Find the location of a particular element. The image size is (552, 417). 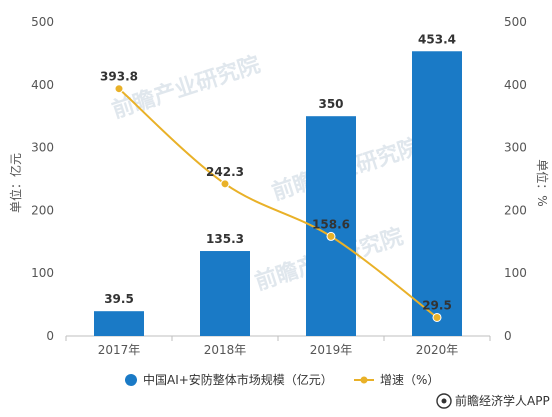

legend: 中国AI+安防整体市场规模（亿元） 增速（%） is located at coordinates (282, 379).